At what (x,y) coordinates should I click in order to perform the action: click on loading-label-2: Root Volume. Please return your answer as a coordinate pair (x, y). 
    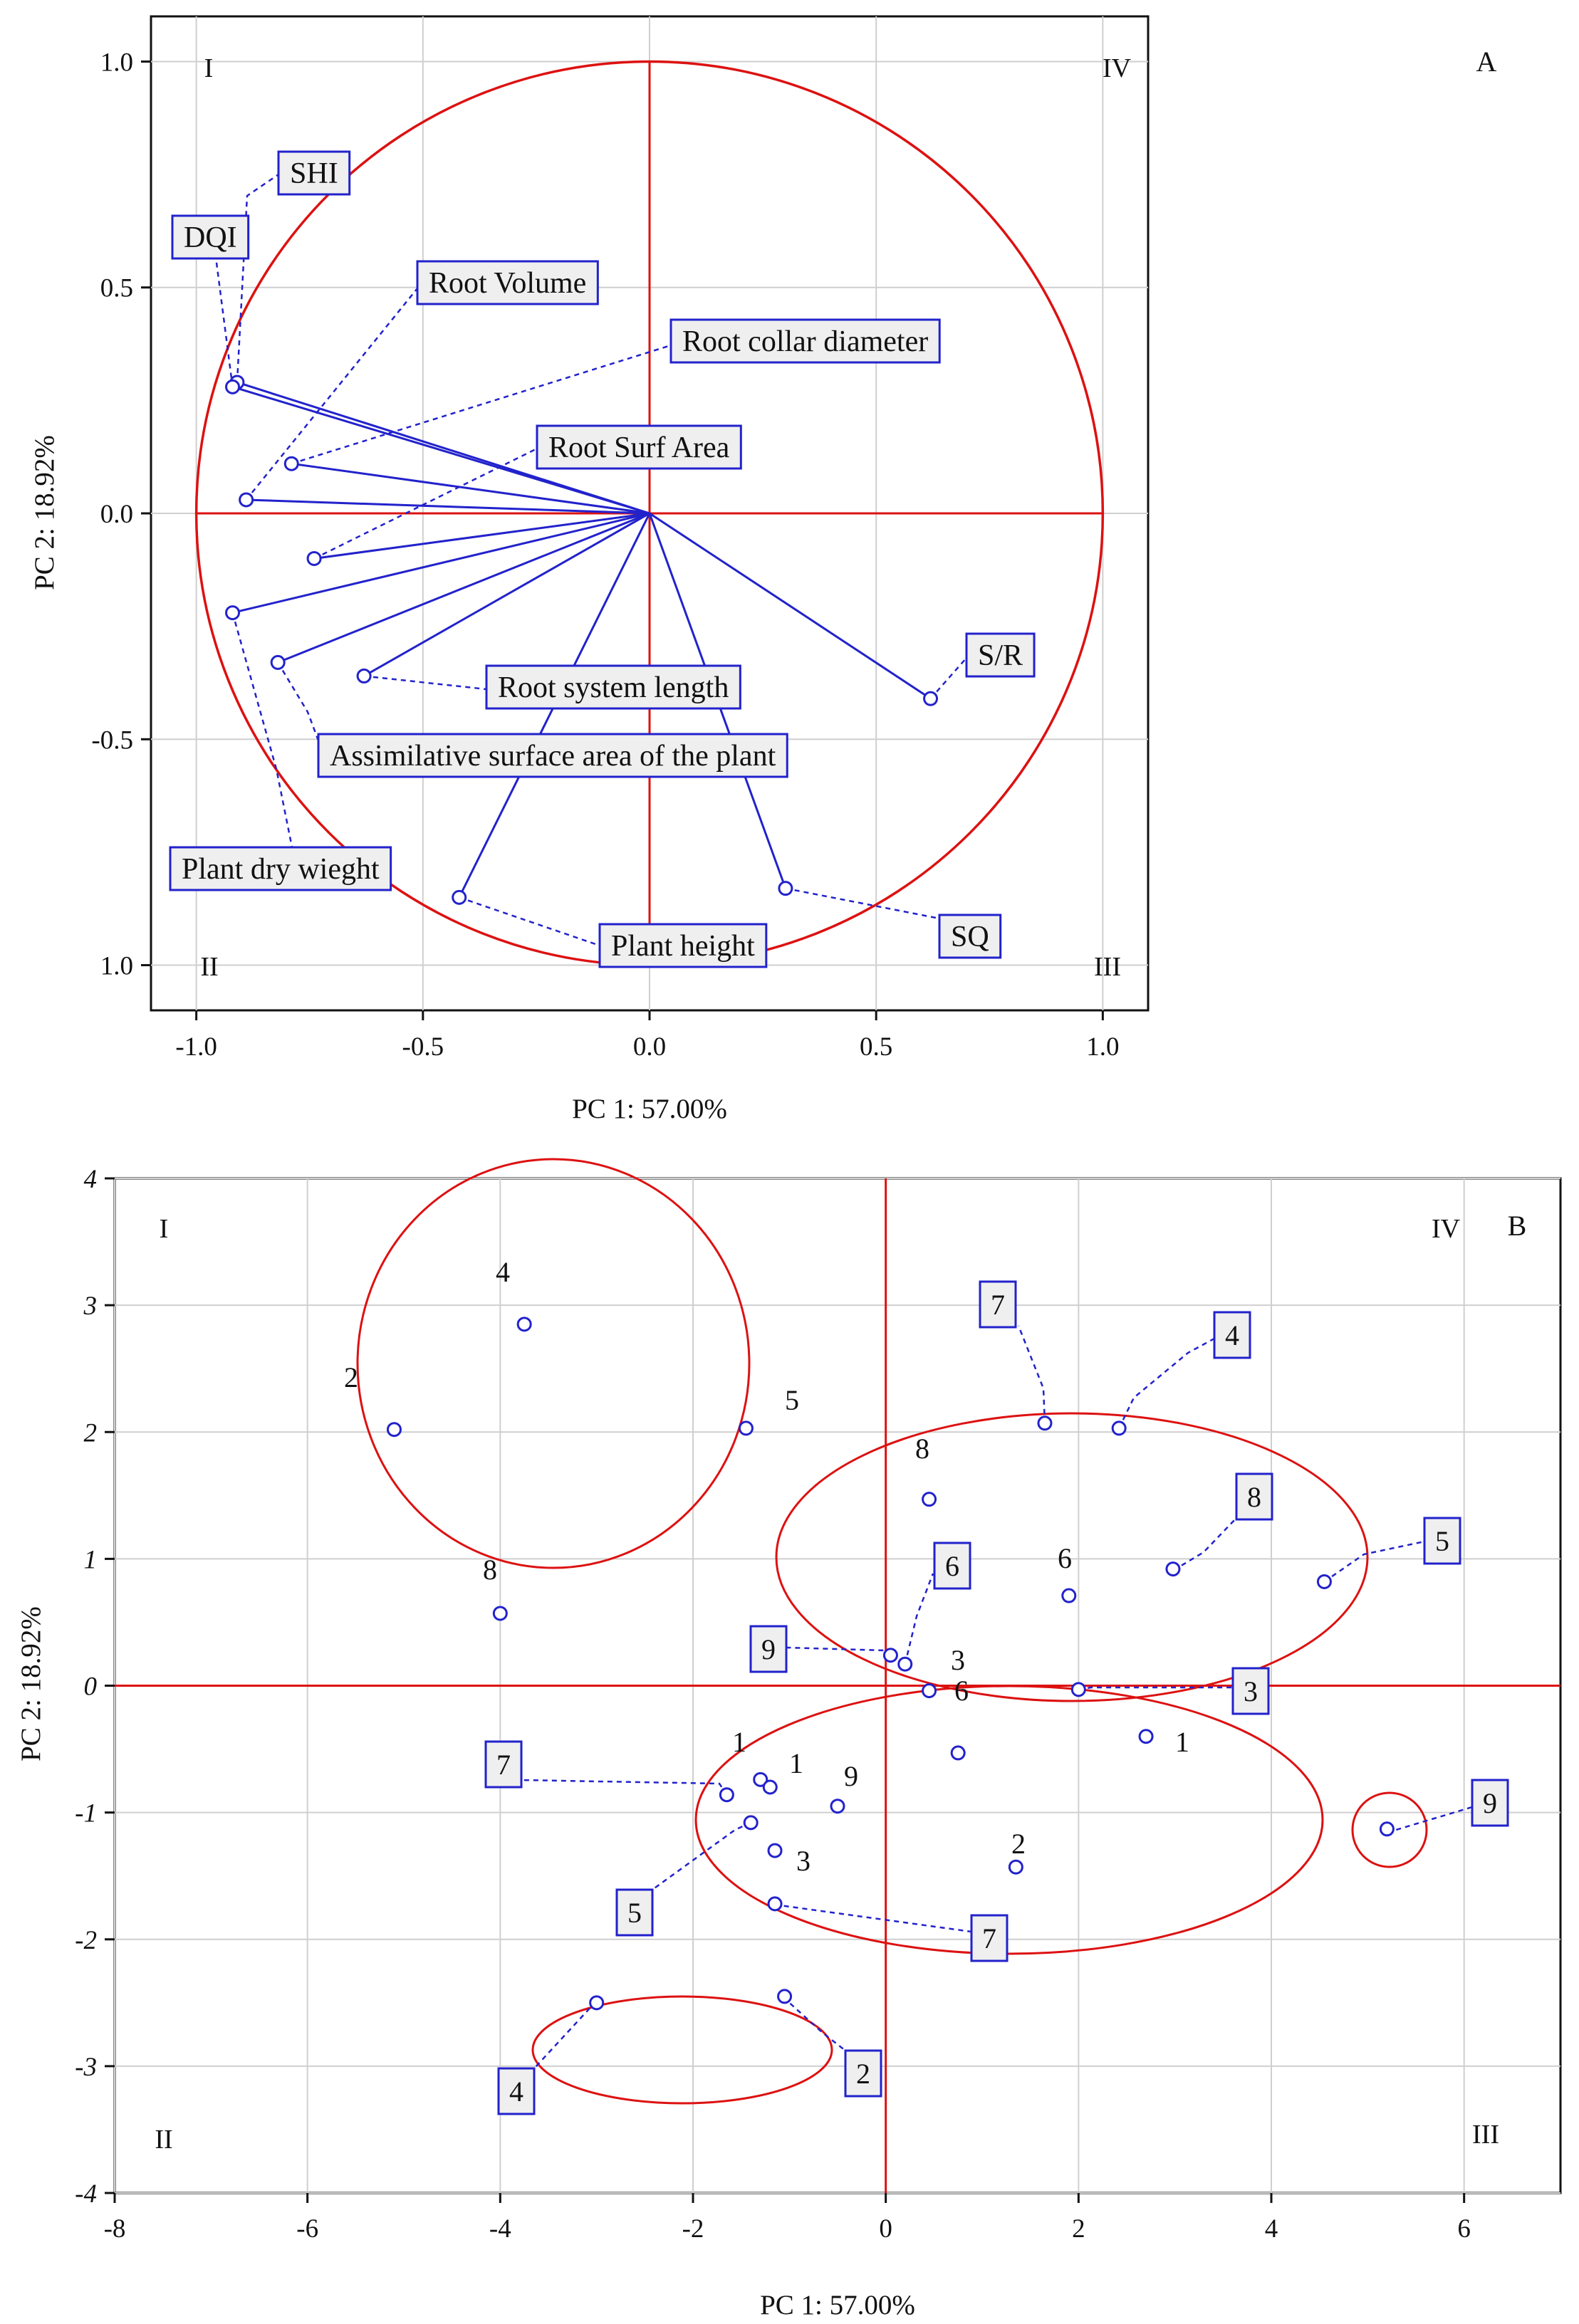
    Looking at the image, I should click on (507, 282).